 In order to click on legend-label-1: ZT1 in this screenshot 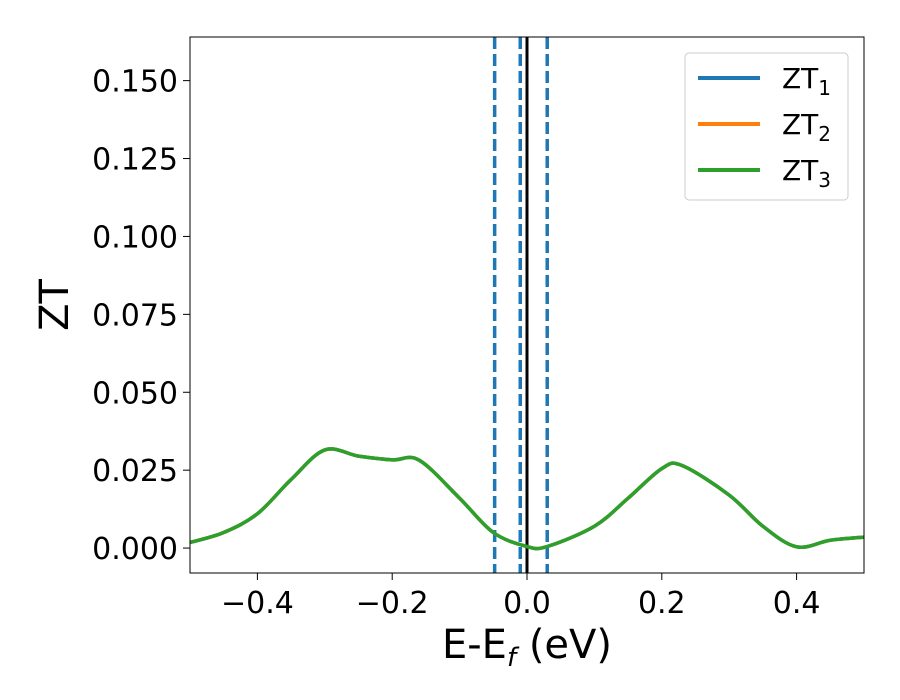, I will do `click(806, 81)`.